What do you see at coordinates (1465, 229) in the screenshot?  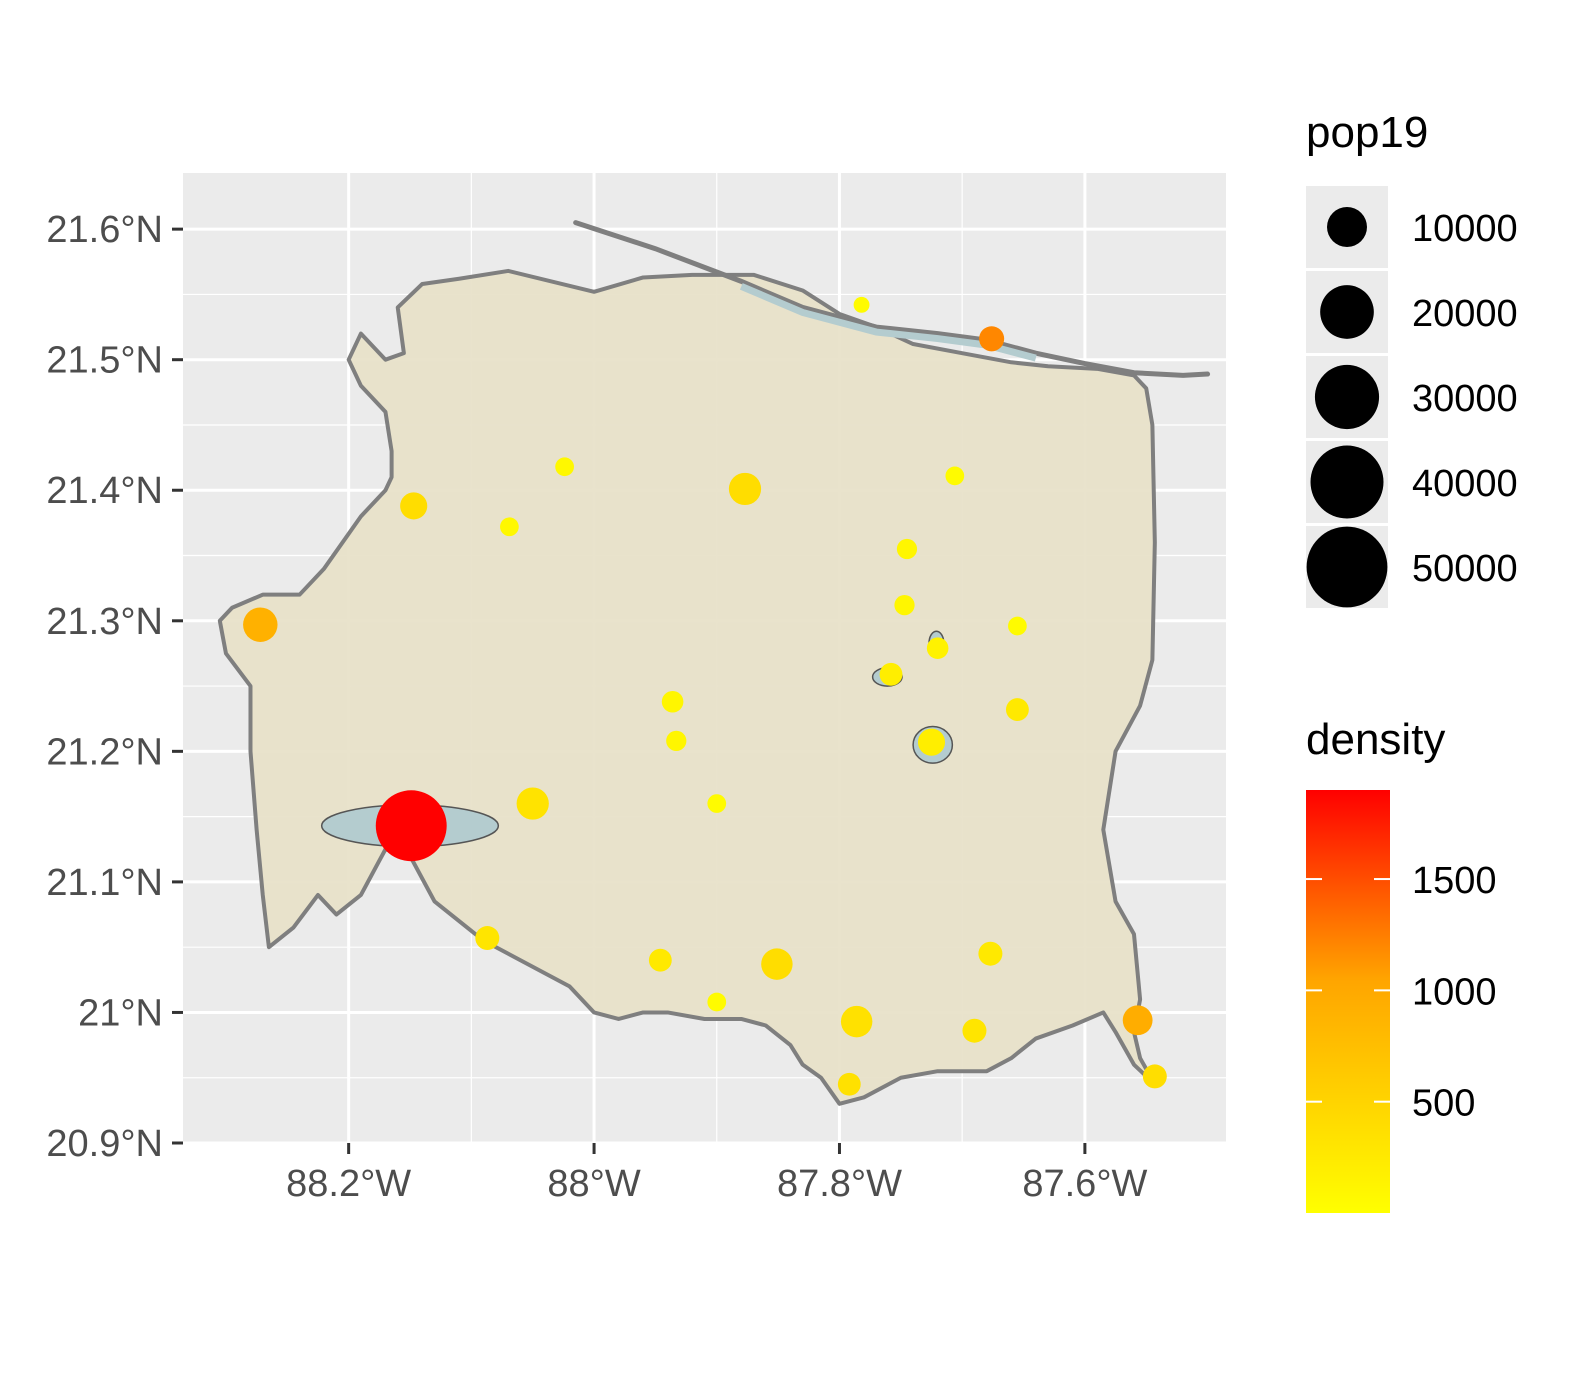 I see `size-legend-label: 10000` at bounding box center [1465, 229].